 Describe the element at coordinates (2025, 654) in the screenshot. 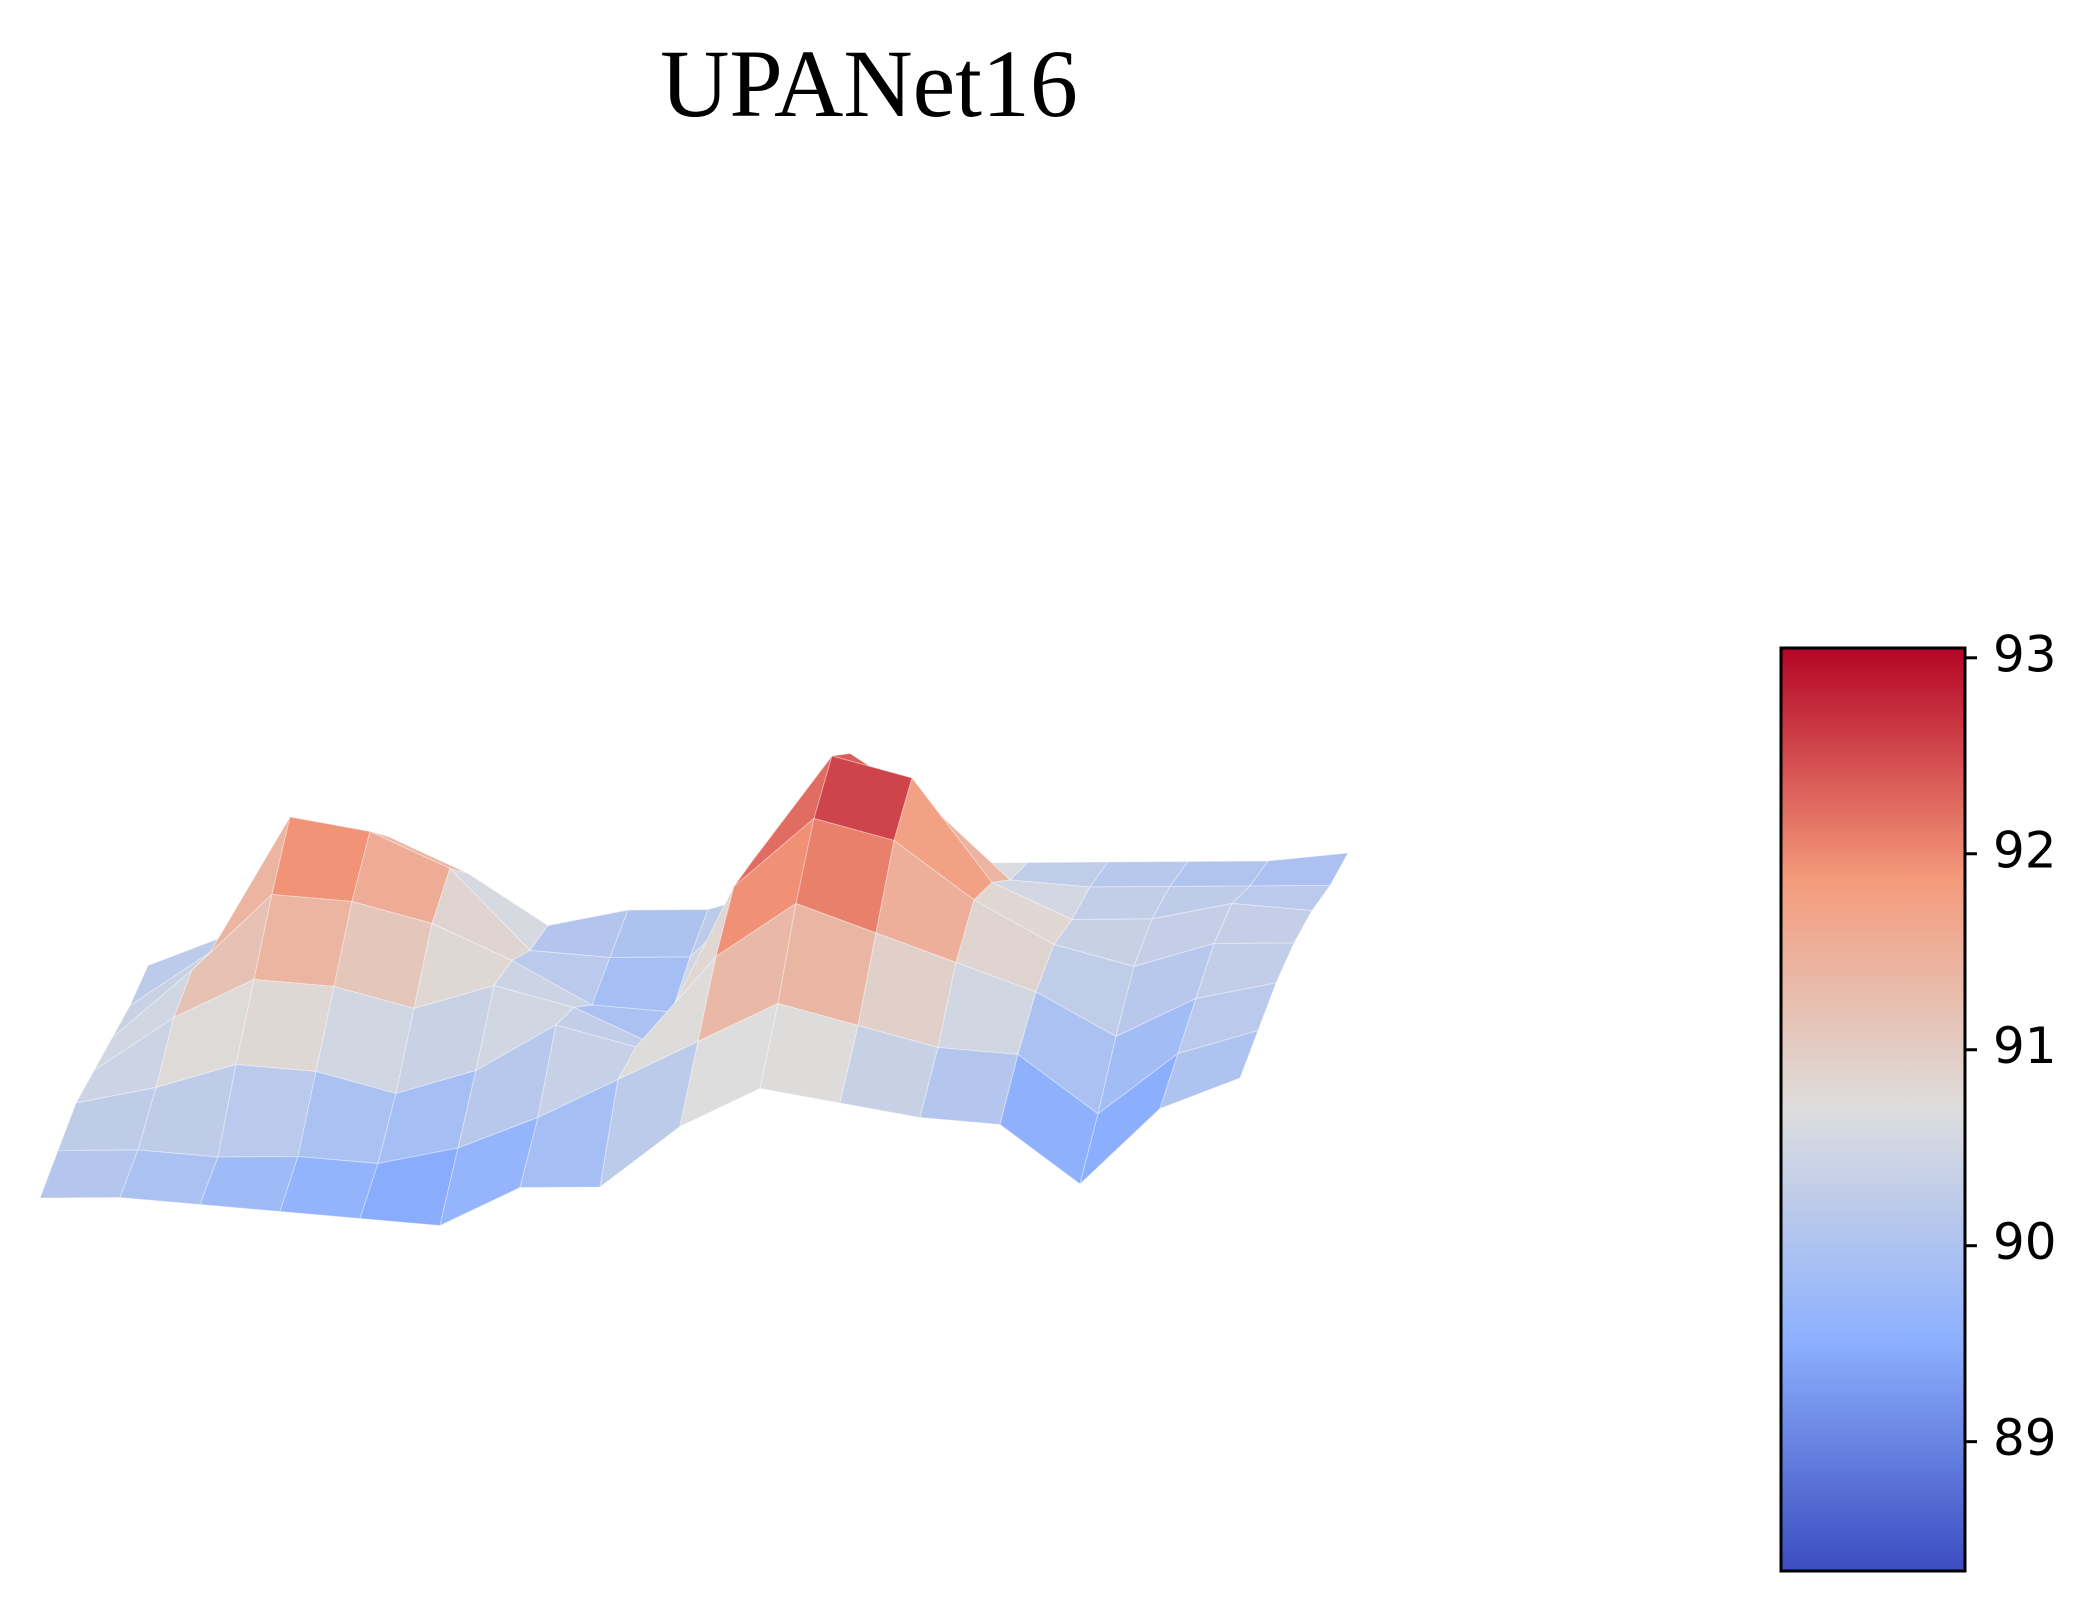

I see `colorbar-tick-label: 93` at that location.